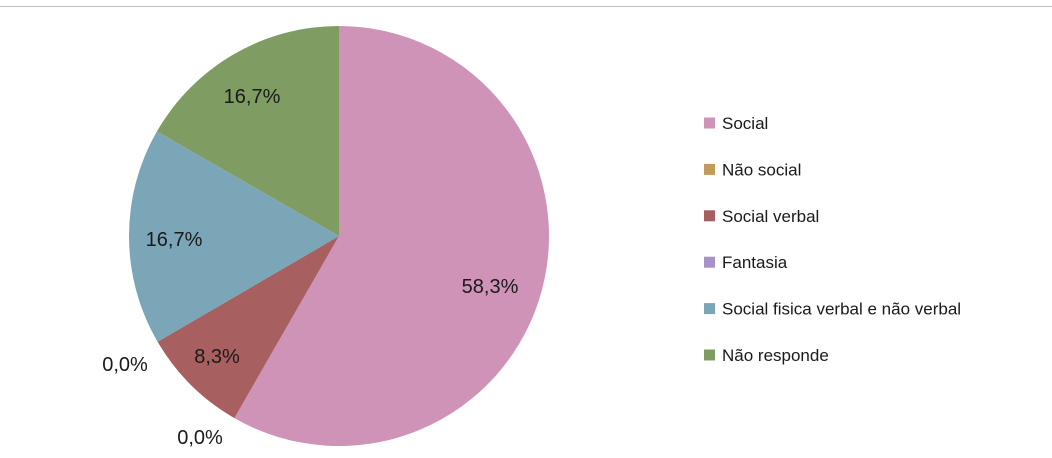  Describe the element at coordinates (709, 169) in the screenshot. I see `legend-swatch-nao-social` at that location.